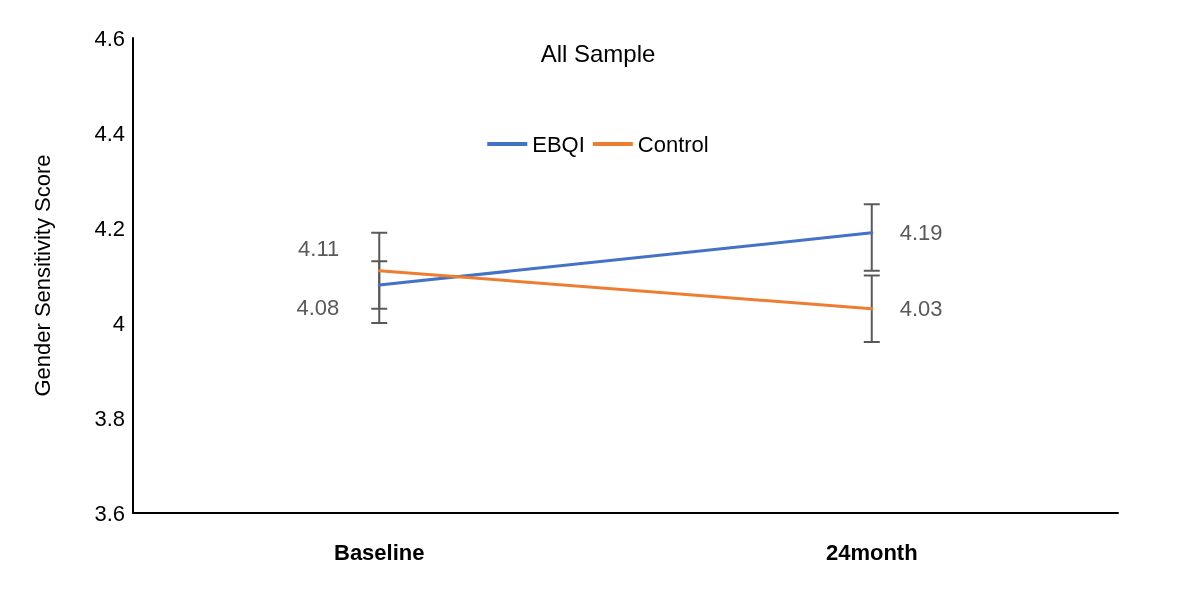 This screenshot has height=615, width=1200. I want to click on data-label: 4.08, so click(318, 307).